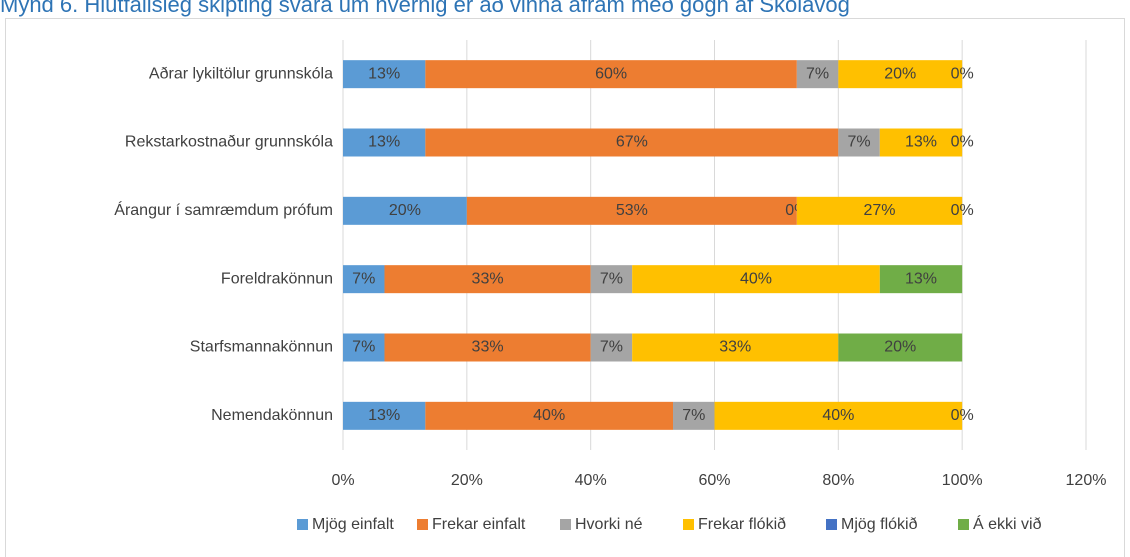  I want to click on y-tick-label: Foreldrakönnun, so click(277, 278).